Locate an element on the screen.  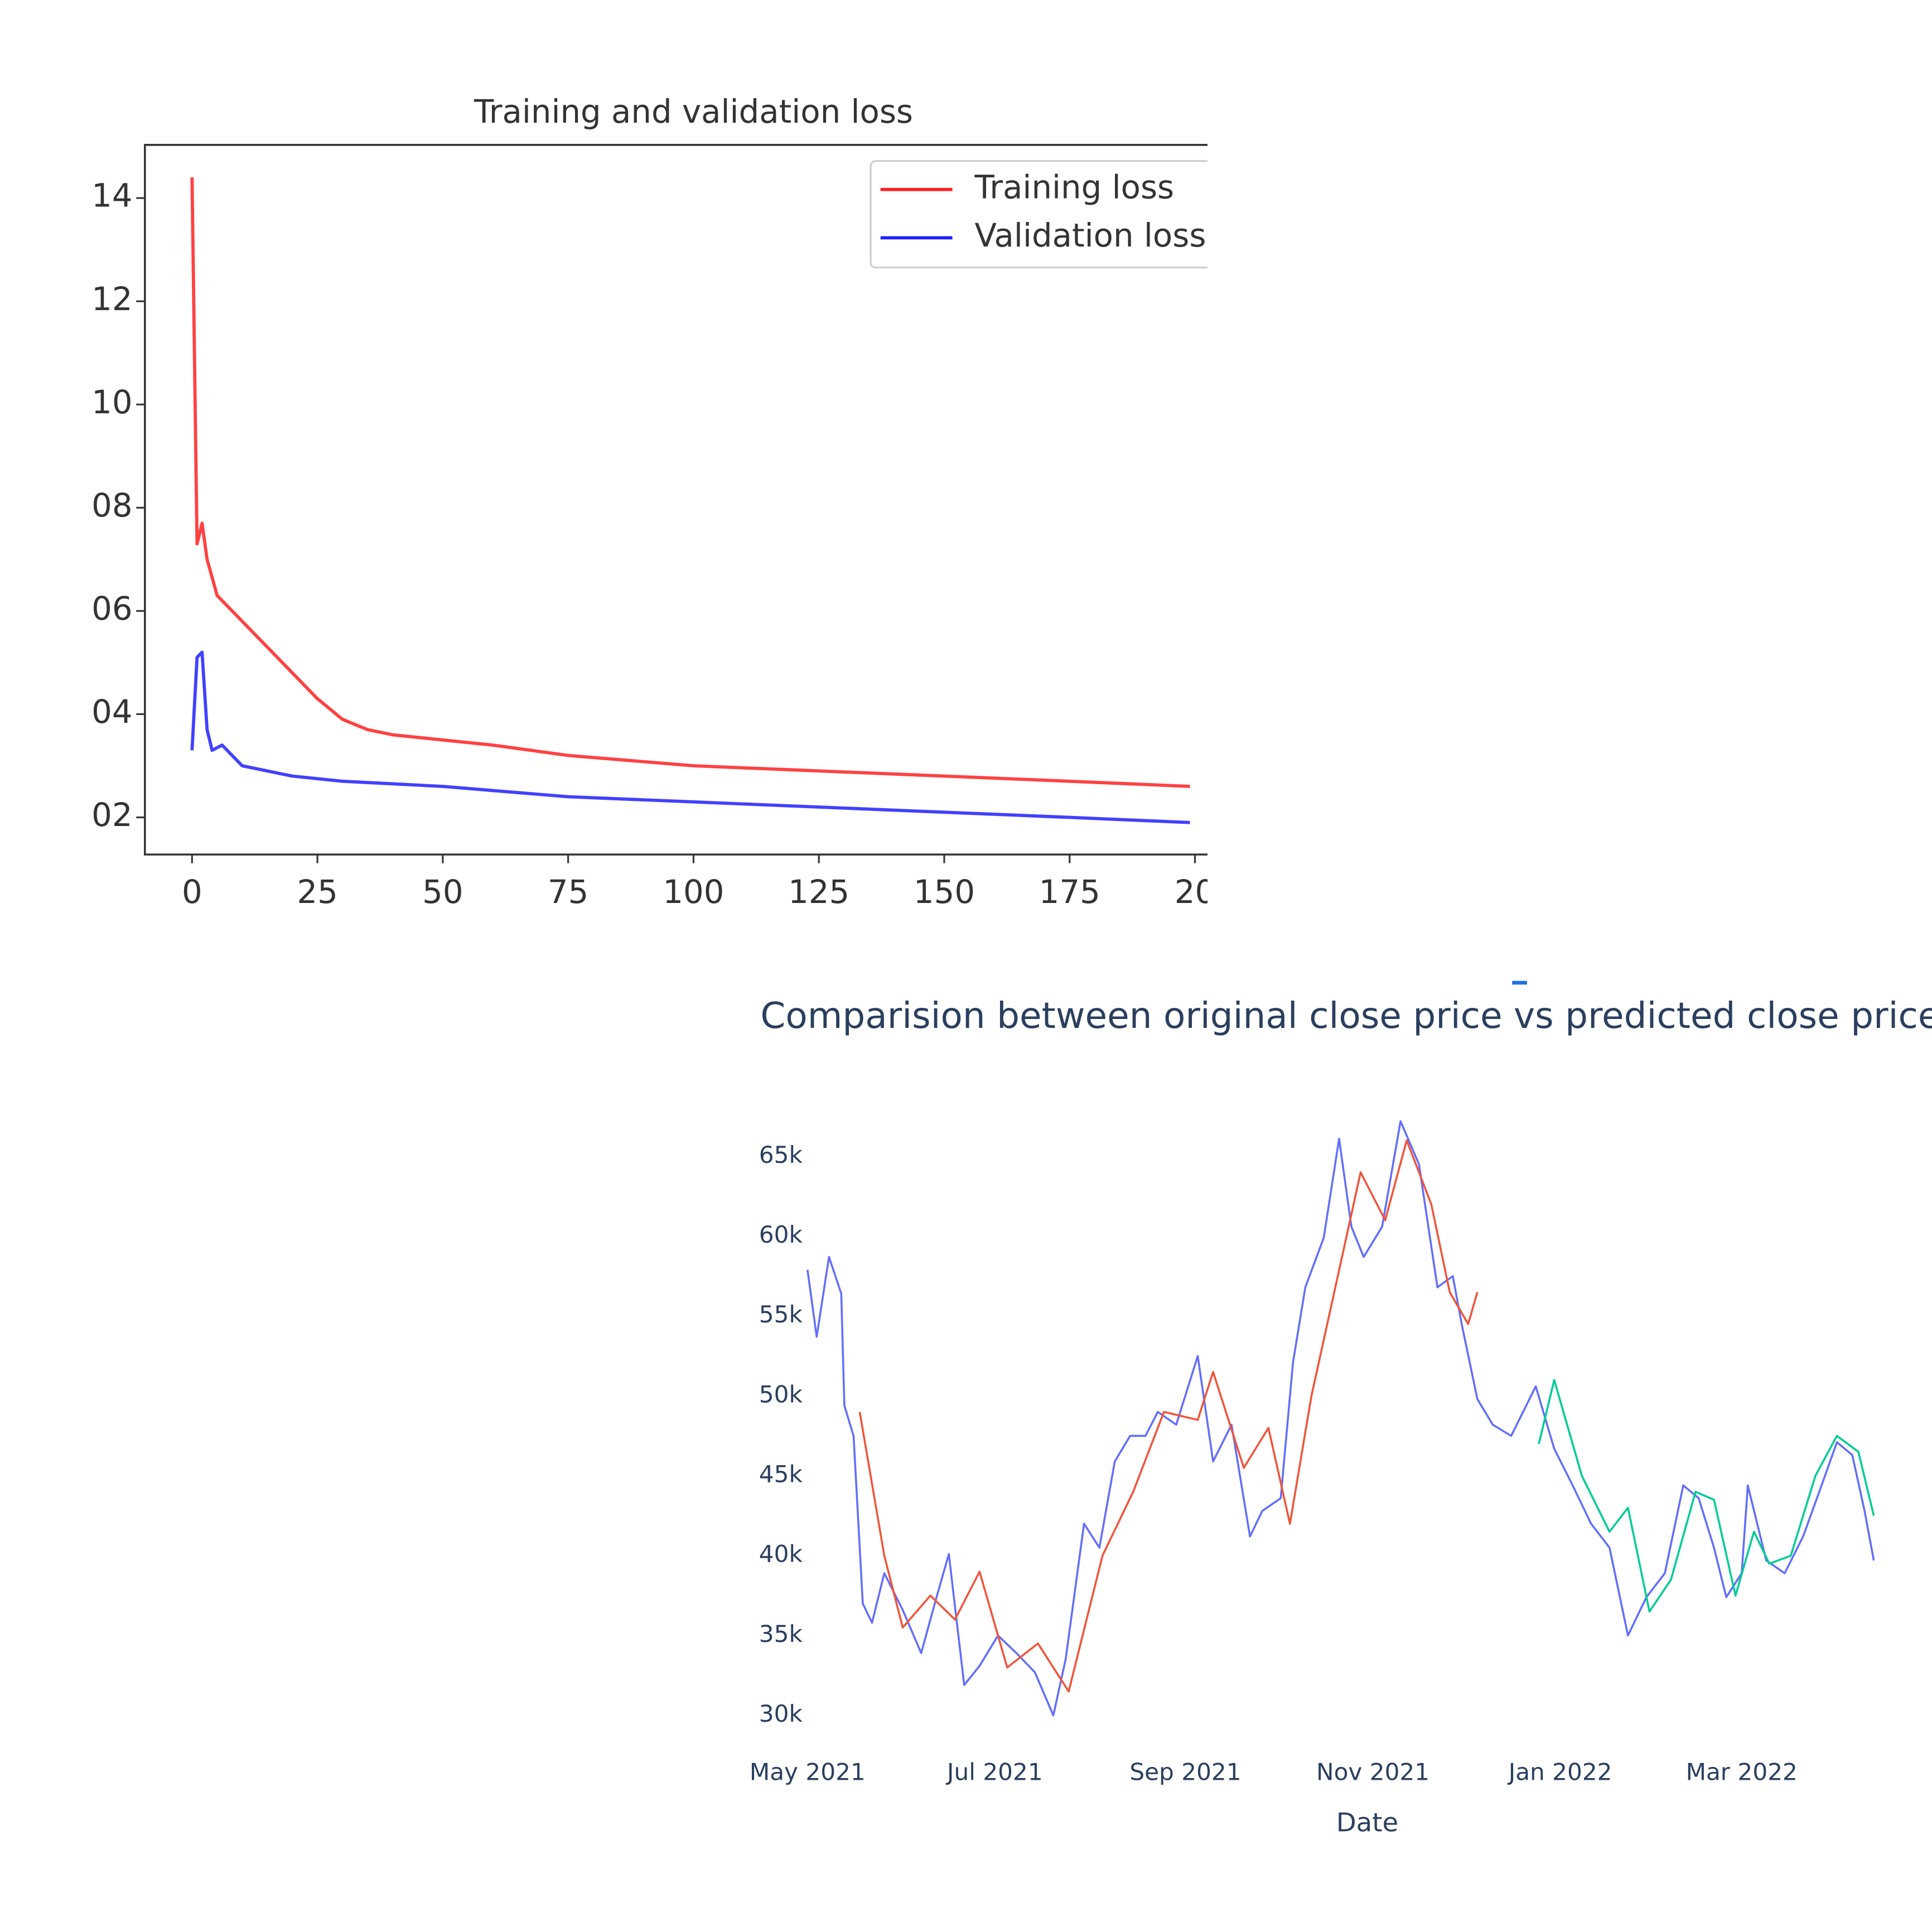
y-tick-label: 06 is located at coordinates (111, 608).